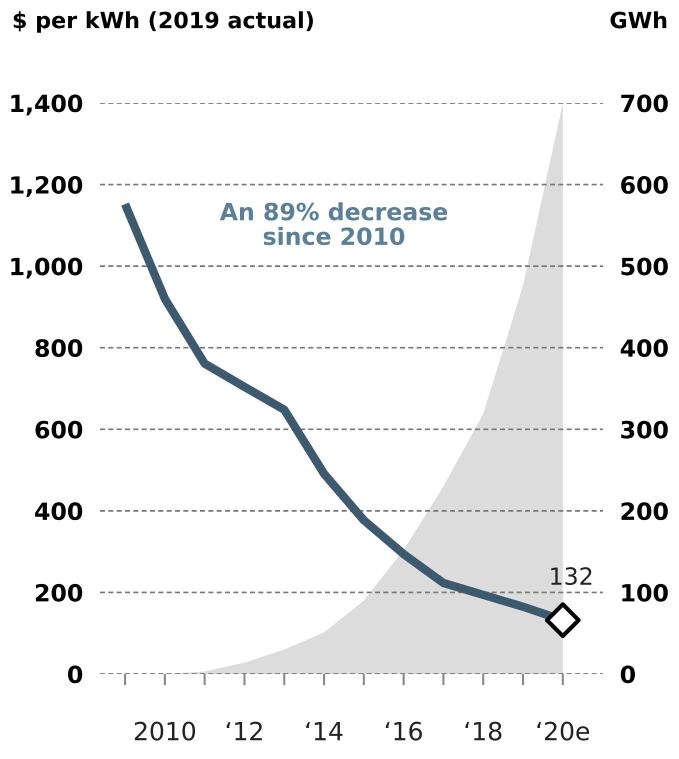 This screenshot has height=759, width=679. What do you see at coordinates (638, 19) in the screenshot?
I see `y2-axis-title: GWh` at bounding box center [638, 19].